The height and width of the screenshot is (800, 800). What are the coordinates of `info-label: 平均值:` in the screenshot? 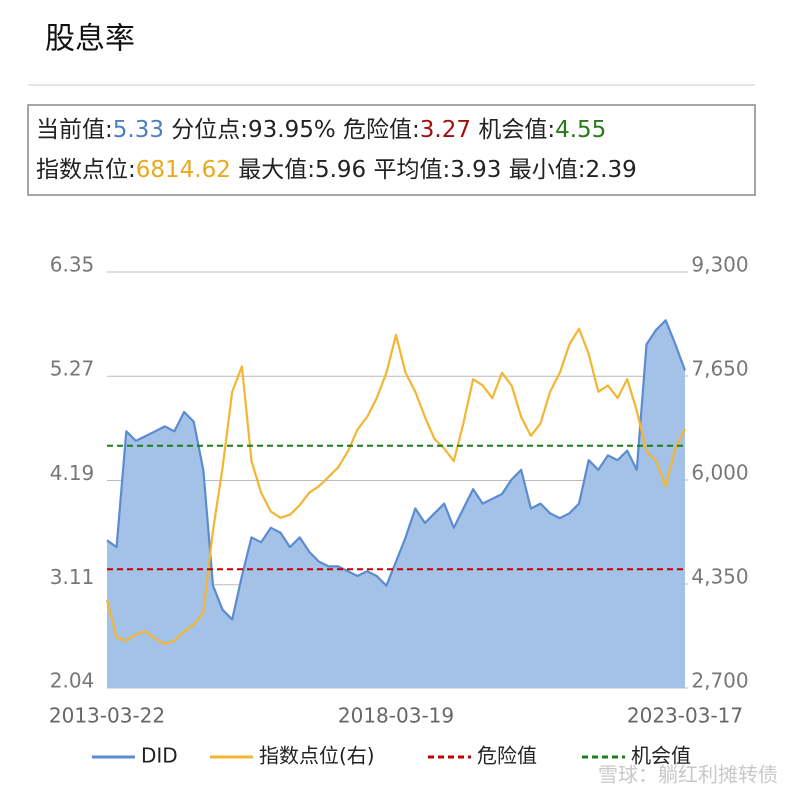 It's located at (411, 170).